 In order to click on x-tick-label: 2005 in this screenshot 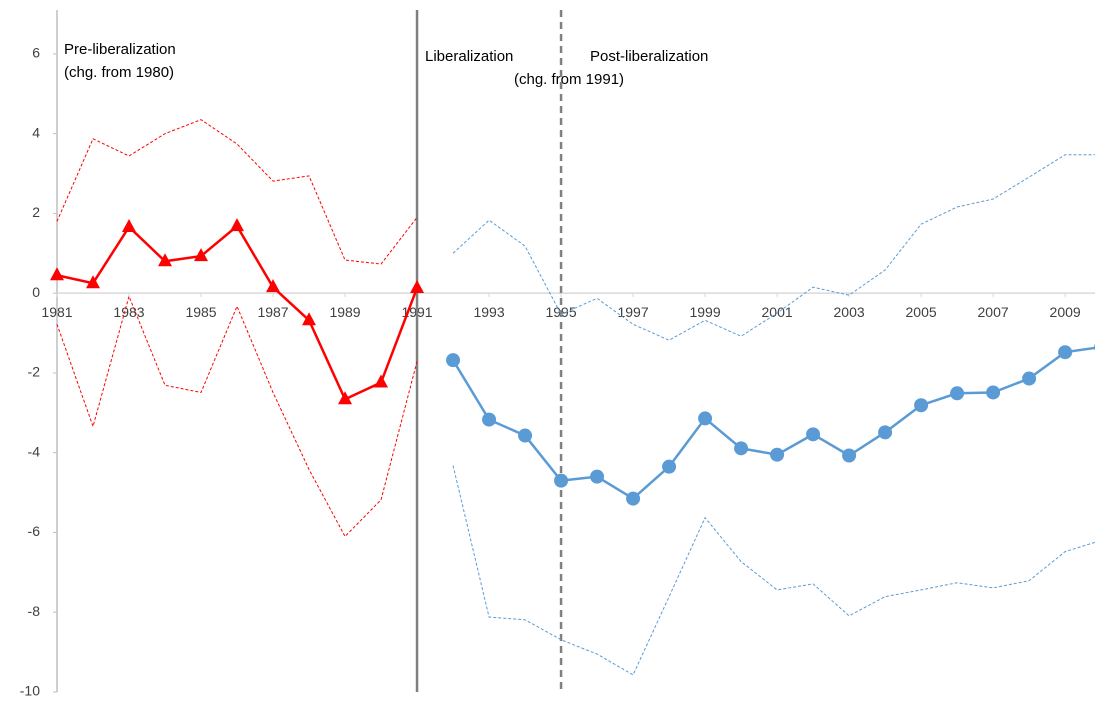, I will do `click(921, 312)`.